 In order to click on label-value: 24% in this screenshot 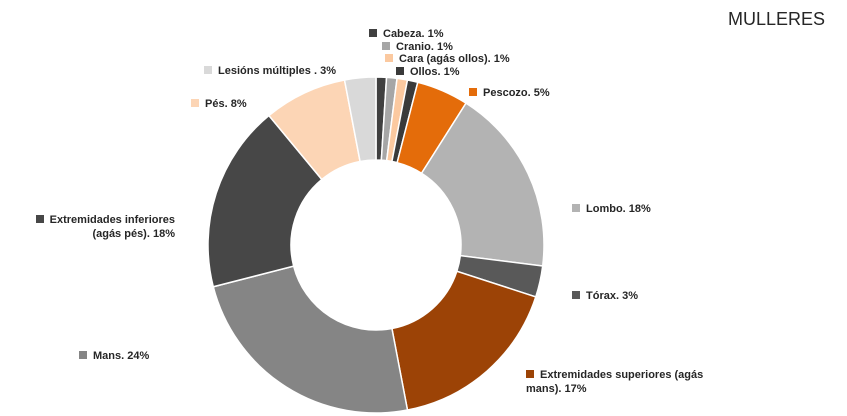, I will do `click(138, 356)`.